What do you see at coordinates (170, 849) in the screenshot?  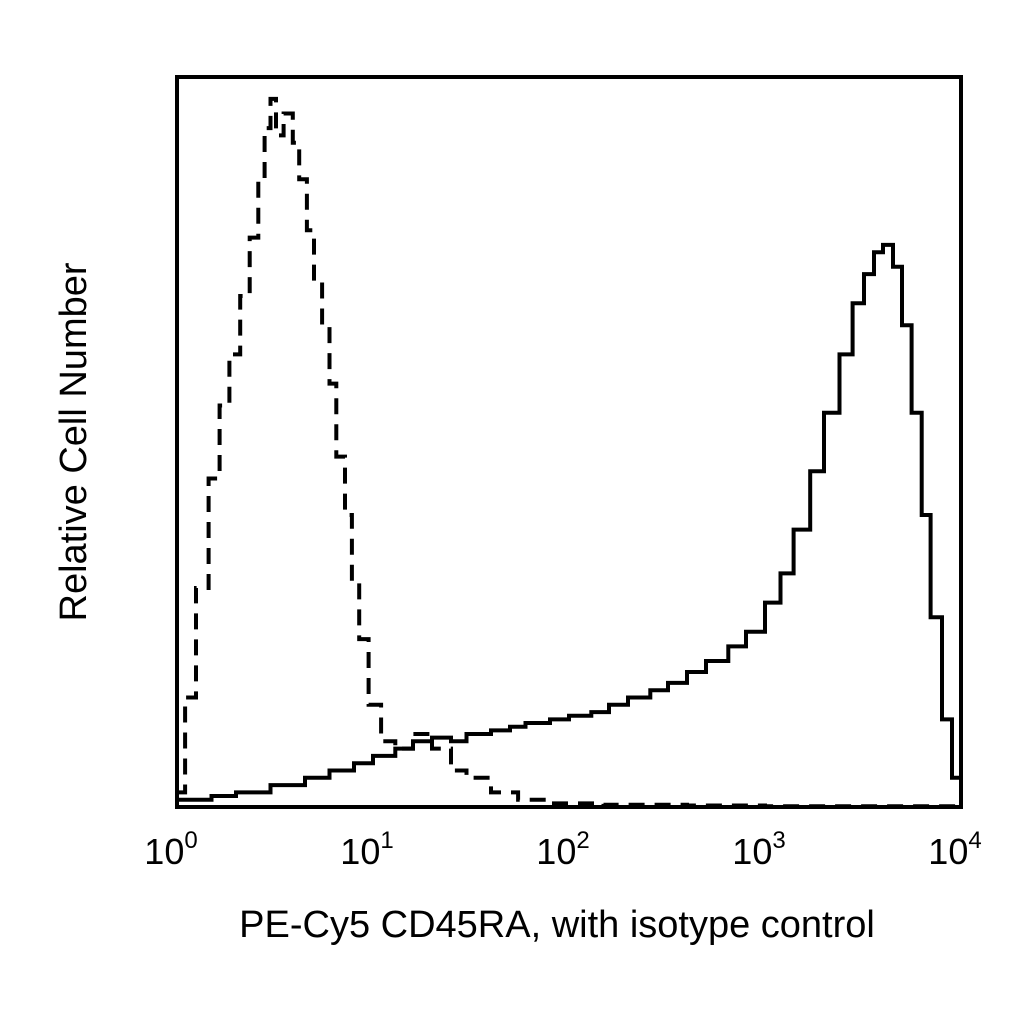 I see `x-tick-label: 10⁰` at bounding box center [170, 849].